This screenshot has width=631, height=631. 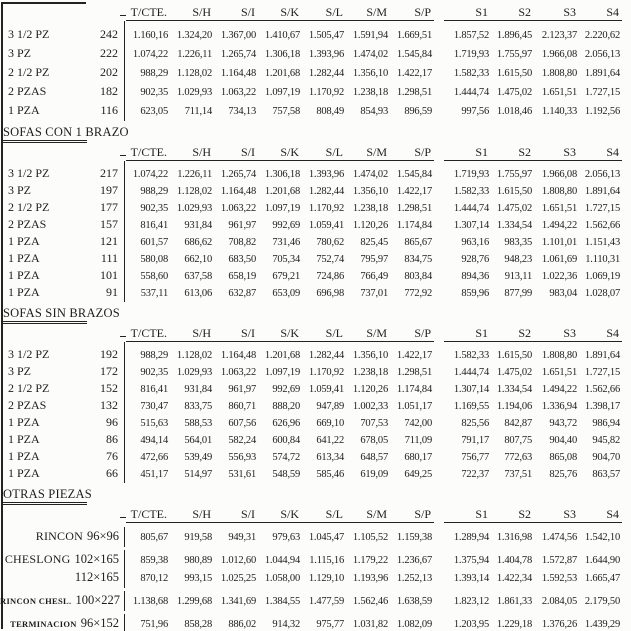 What do you see at coordinates (99, 623) in the screenshot?
I see `piece-dimensions: 96×152` at bounding box center [99, 623].